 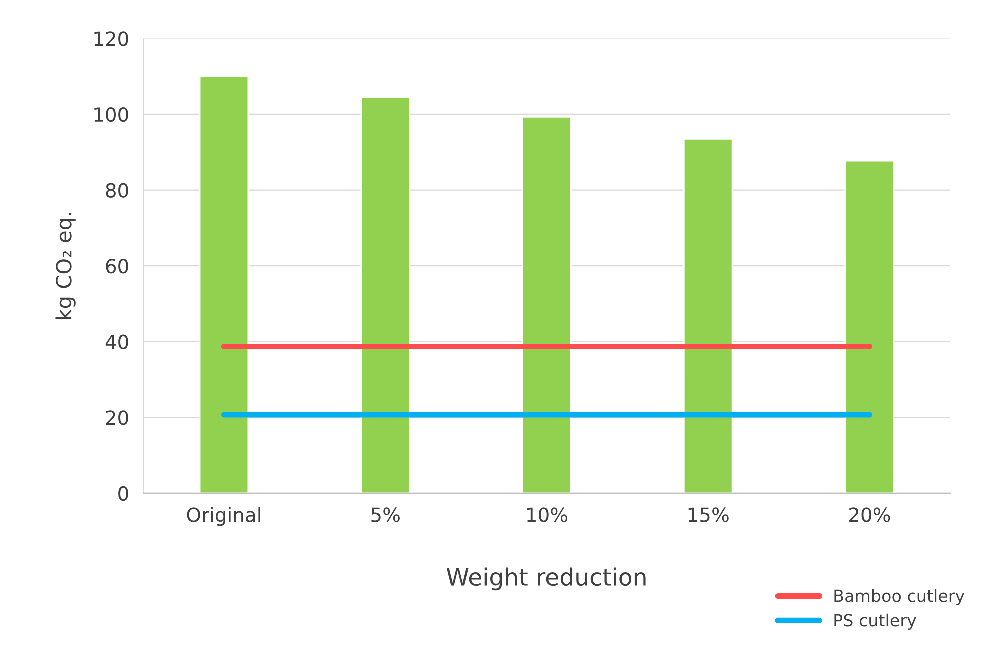 I want to click on y-tick-label: 0, so click(x=123, y=494).